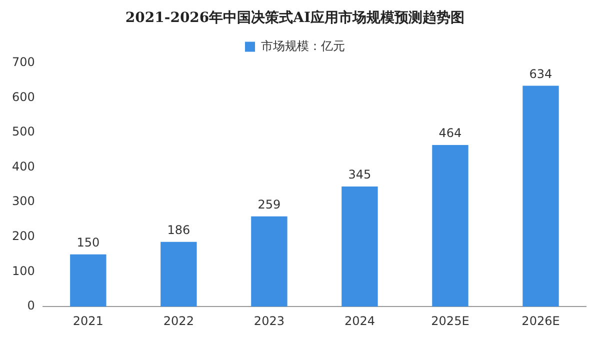  What do you see at coordinates (269, 205) in the screenshot?
I see `data-label: 259` at bounding box center [269, 205].